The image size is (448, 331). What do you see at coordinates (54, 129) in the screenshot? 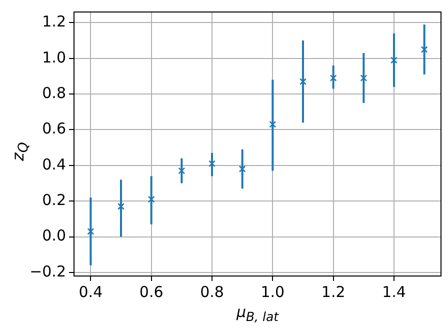
I see `y-tick-label: 0.6` at bounding box center [54, 129].